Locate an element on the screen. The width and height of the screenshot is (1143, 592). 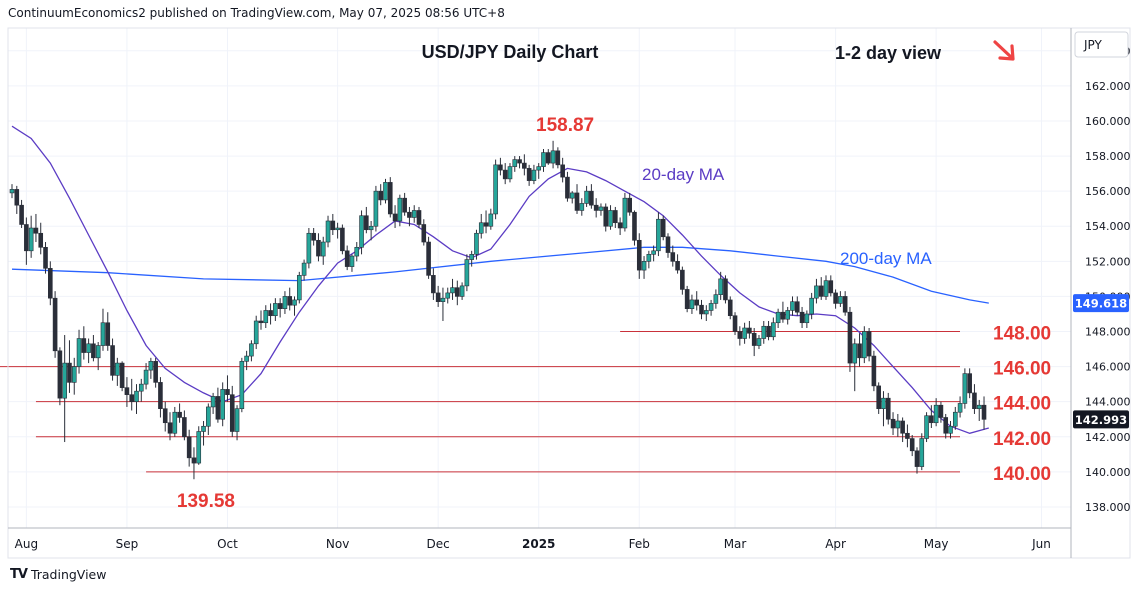
x-tick-label: Nov is located at coordinates (337, 544).